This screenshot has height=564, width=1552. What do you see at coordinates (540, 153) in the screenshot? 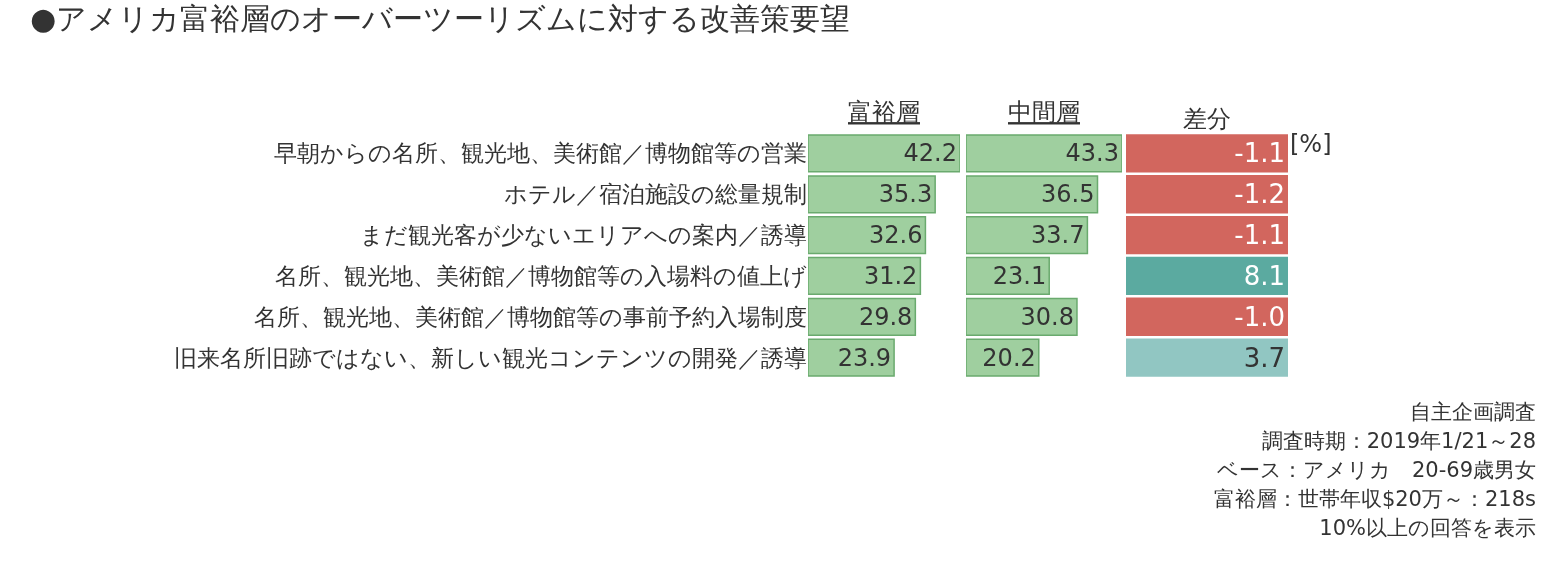
I see `y-tick-label: 早朝からの名所、観光地、美術館／博物館等の営業` at bounding box center [540, 153].